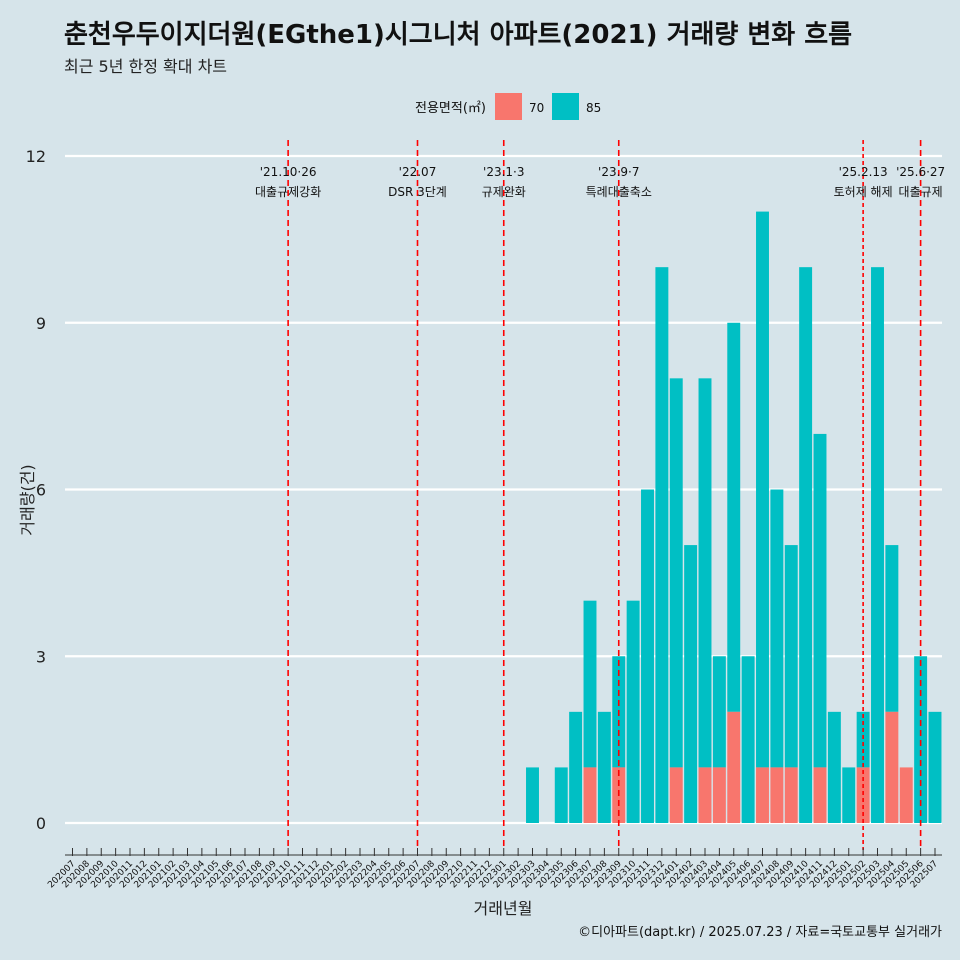 The width and height of the screenshot is (960, 960). What do you see at coordinates (503, 908) in the screenshot?
I see `x-axis-title: 거래년월` at bounding box center [503, 908].